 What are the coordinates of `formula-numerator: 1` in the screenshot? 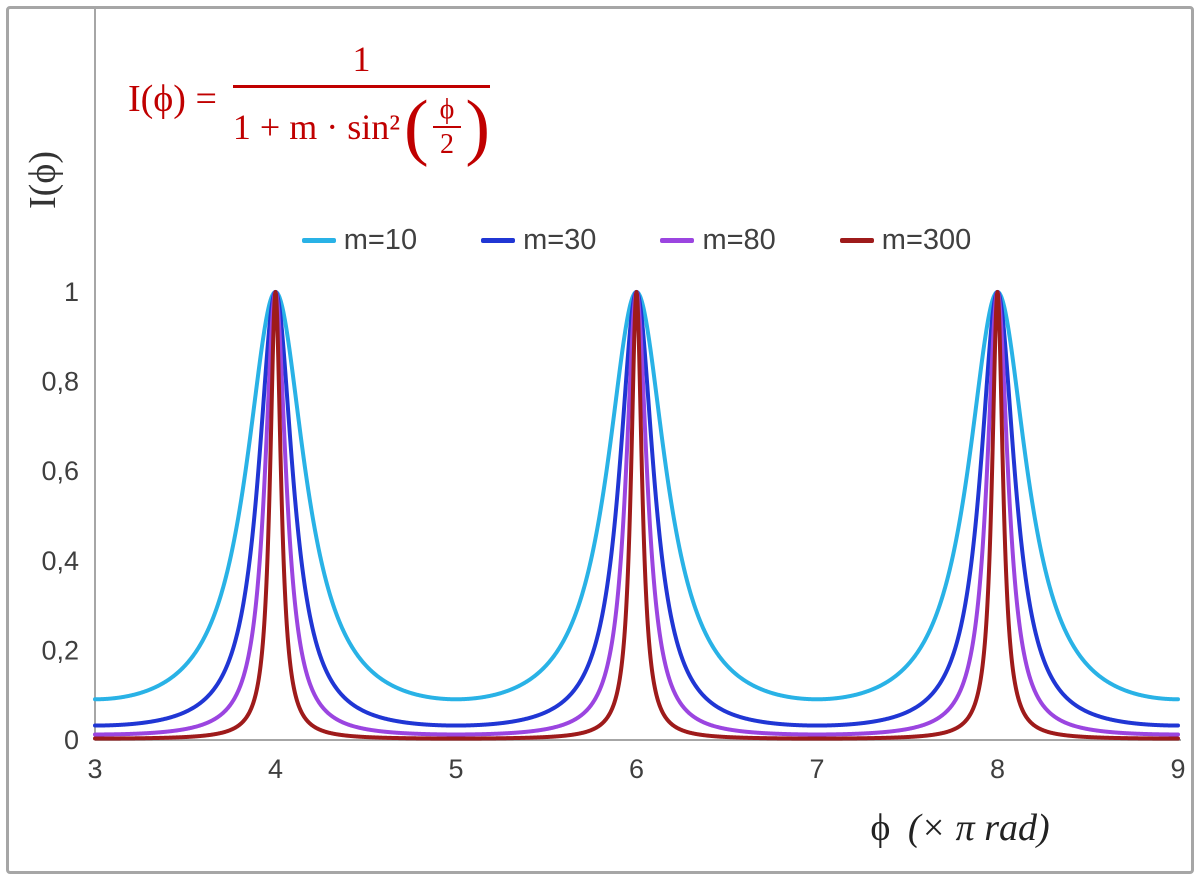 It's located at (361, 63).